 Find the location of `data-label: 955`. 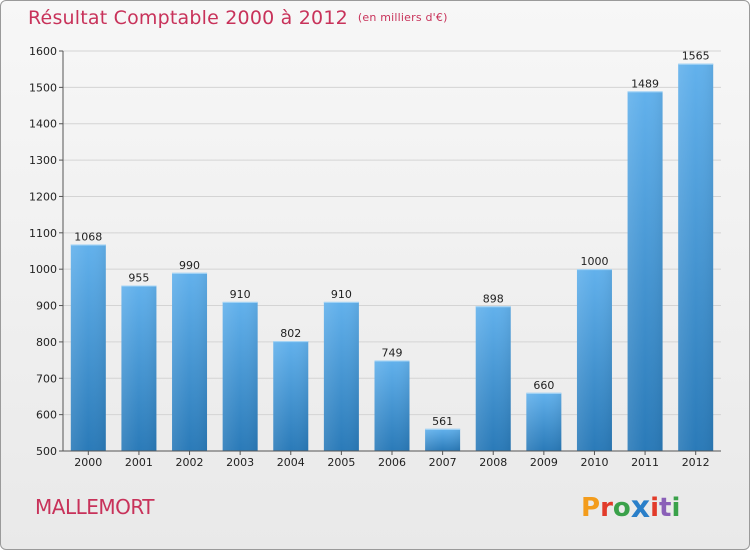

data-label: 955 is located at coordinates (138, 278).